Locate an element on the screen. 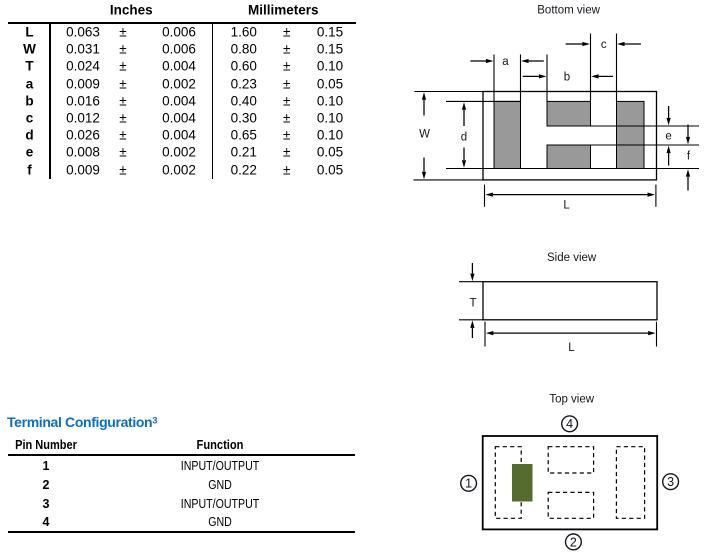 Image resolution: width=711 pixels, height=555 pixels. svg-text: a is located at coordinates (505, 62).